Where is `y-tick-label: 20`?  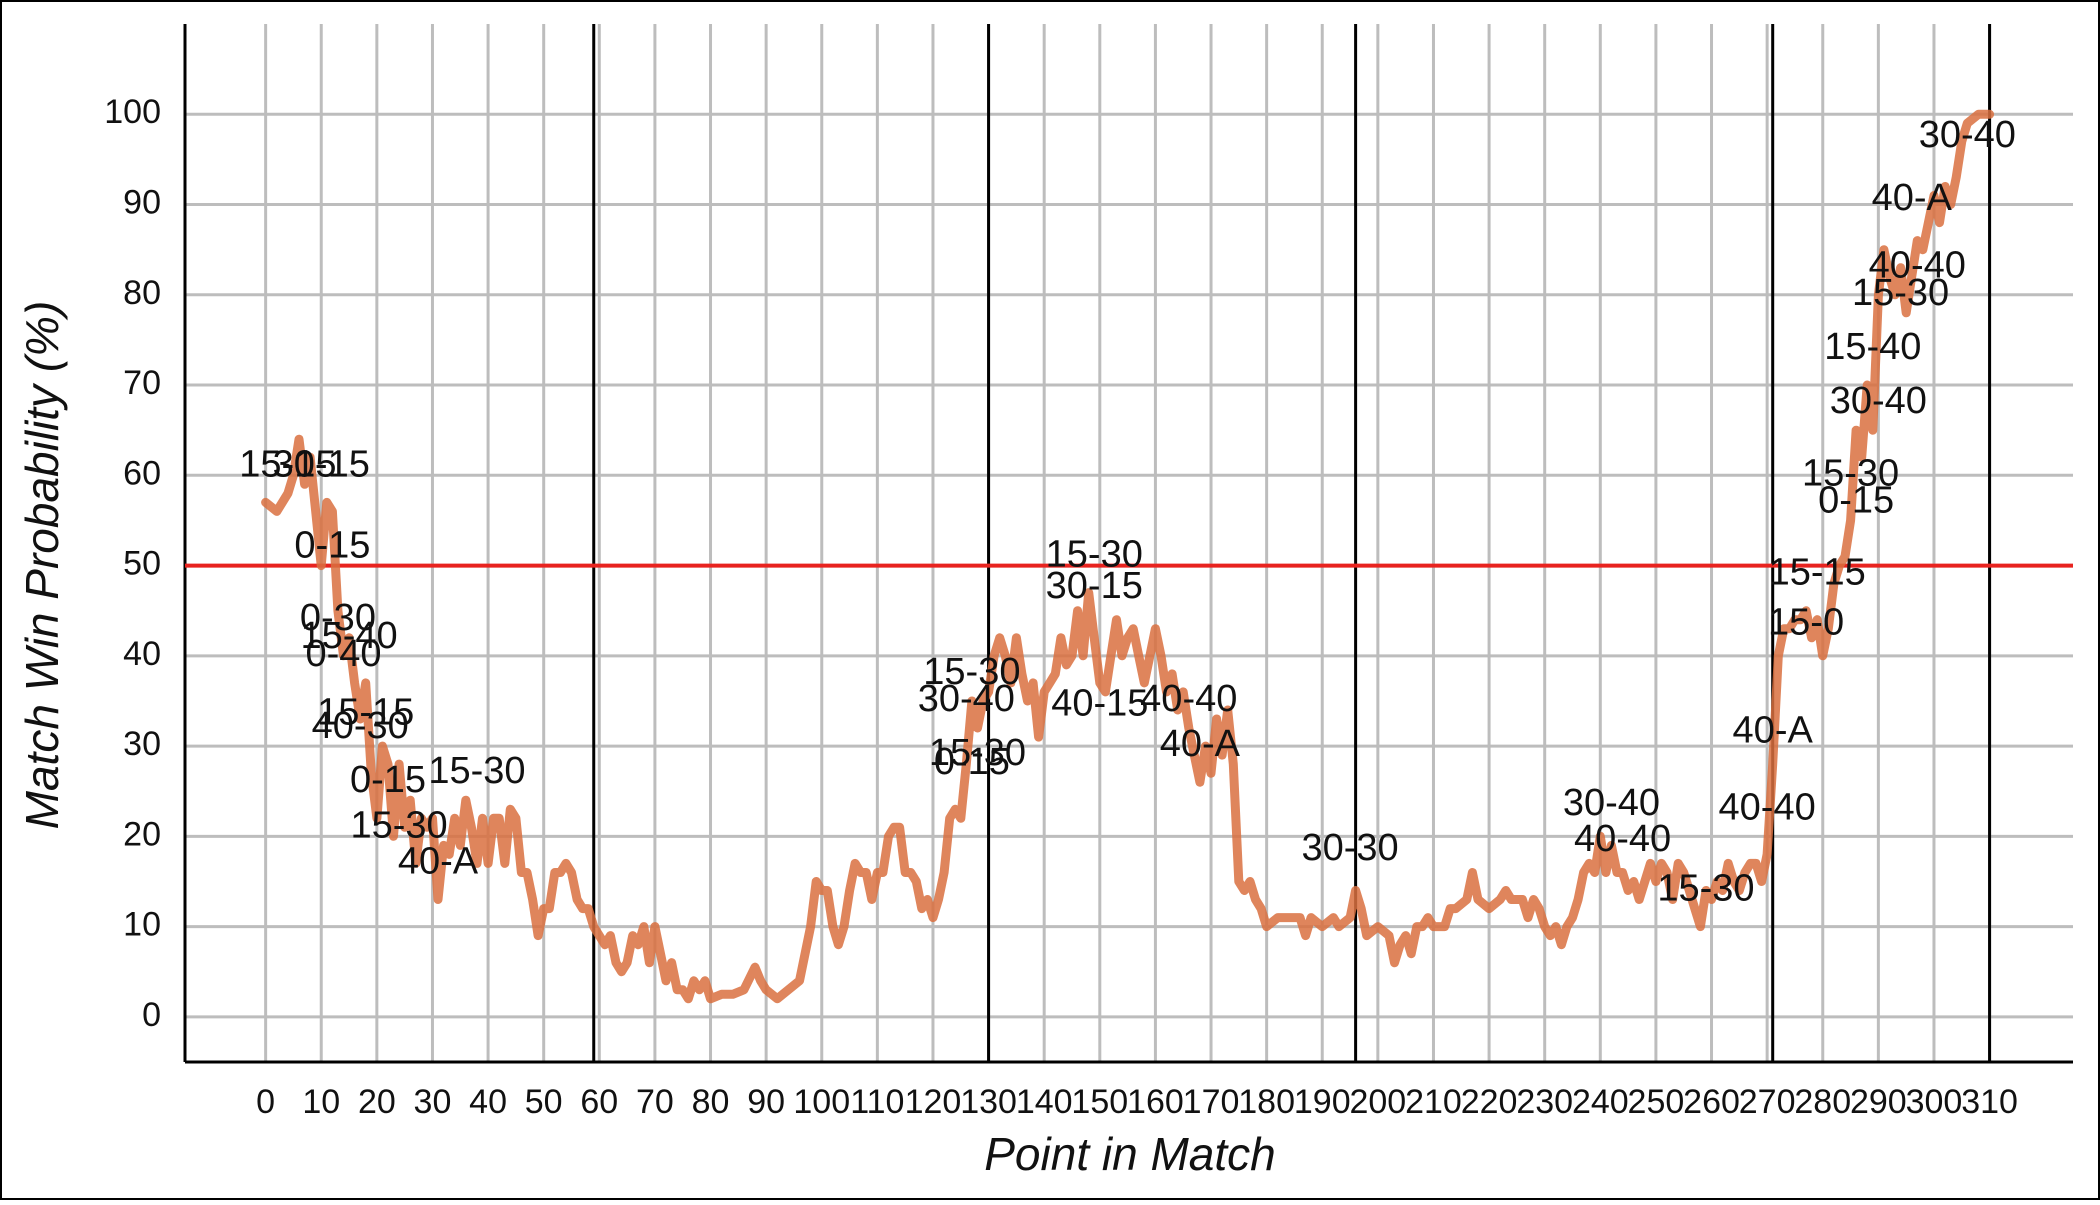
y-tick-label: 20 is located at coordinates (142, 834).